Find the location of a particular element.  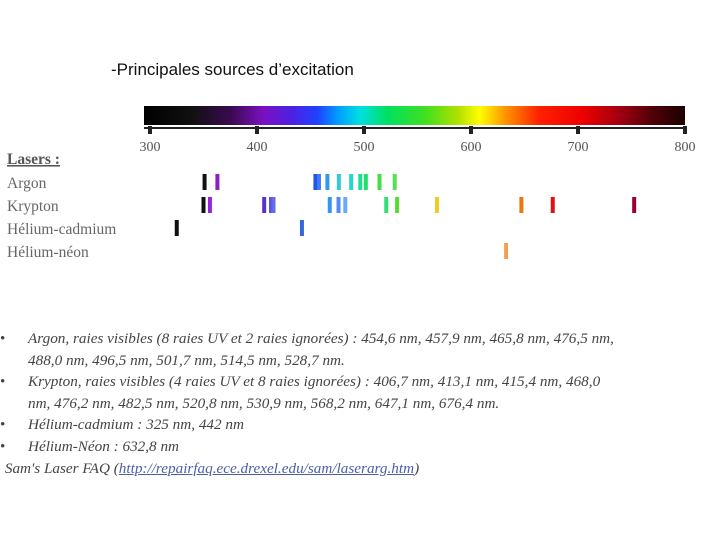

series-label: Argon is located at coordinates (27, 183).